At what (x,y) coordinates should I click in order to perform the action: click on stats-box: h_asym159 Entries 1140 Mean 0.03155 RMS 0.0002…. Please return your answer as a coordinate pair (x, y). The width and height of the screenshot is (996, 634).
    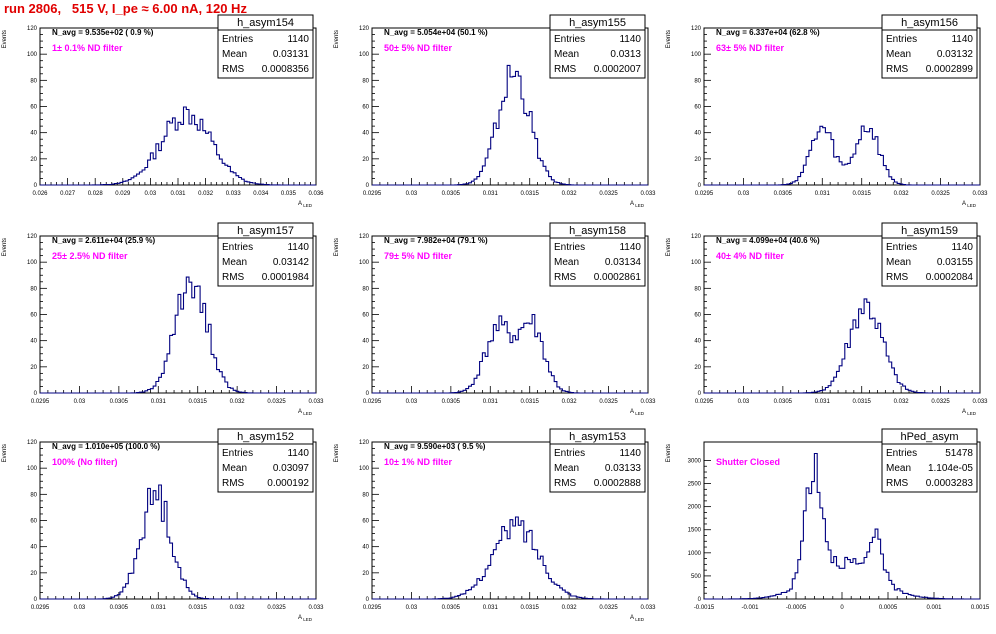
    Looking at the image, I should click on (929, 254).